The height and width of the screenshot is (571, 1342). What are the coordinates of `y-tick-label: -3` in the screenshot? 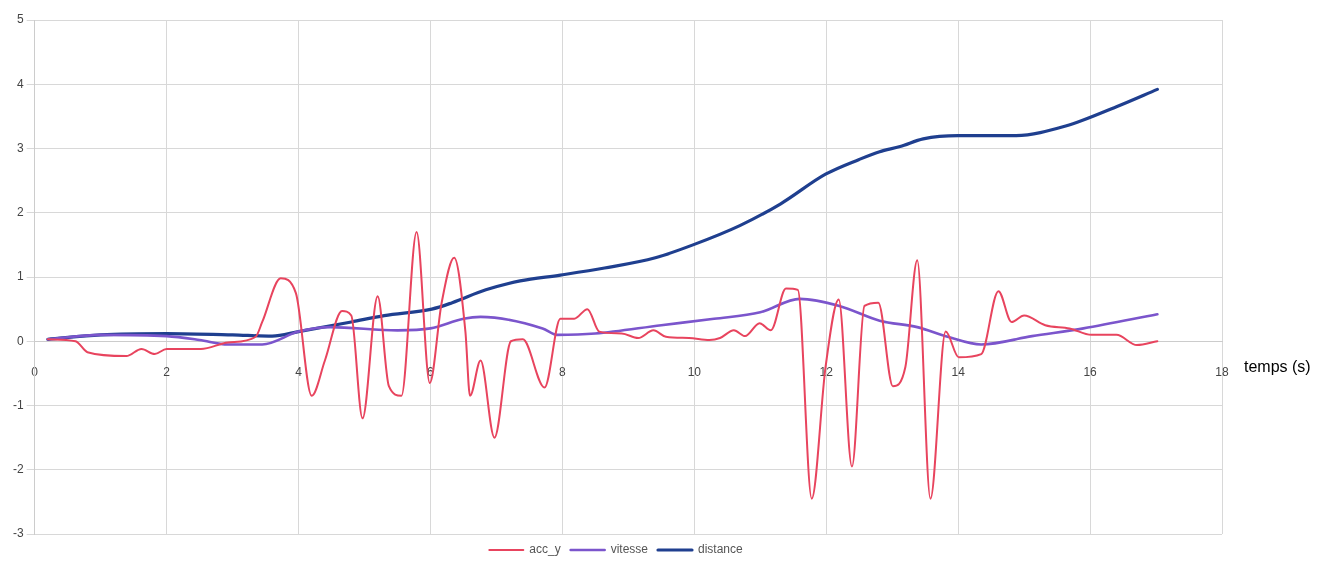 It's located at (18, 533).